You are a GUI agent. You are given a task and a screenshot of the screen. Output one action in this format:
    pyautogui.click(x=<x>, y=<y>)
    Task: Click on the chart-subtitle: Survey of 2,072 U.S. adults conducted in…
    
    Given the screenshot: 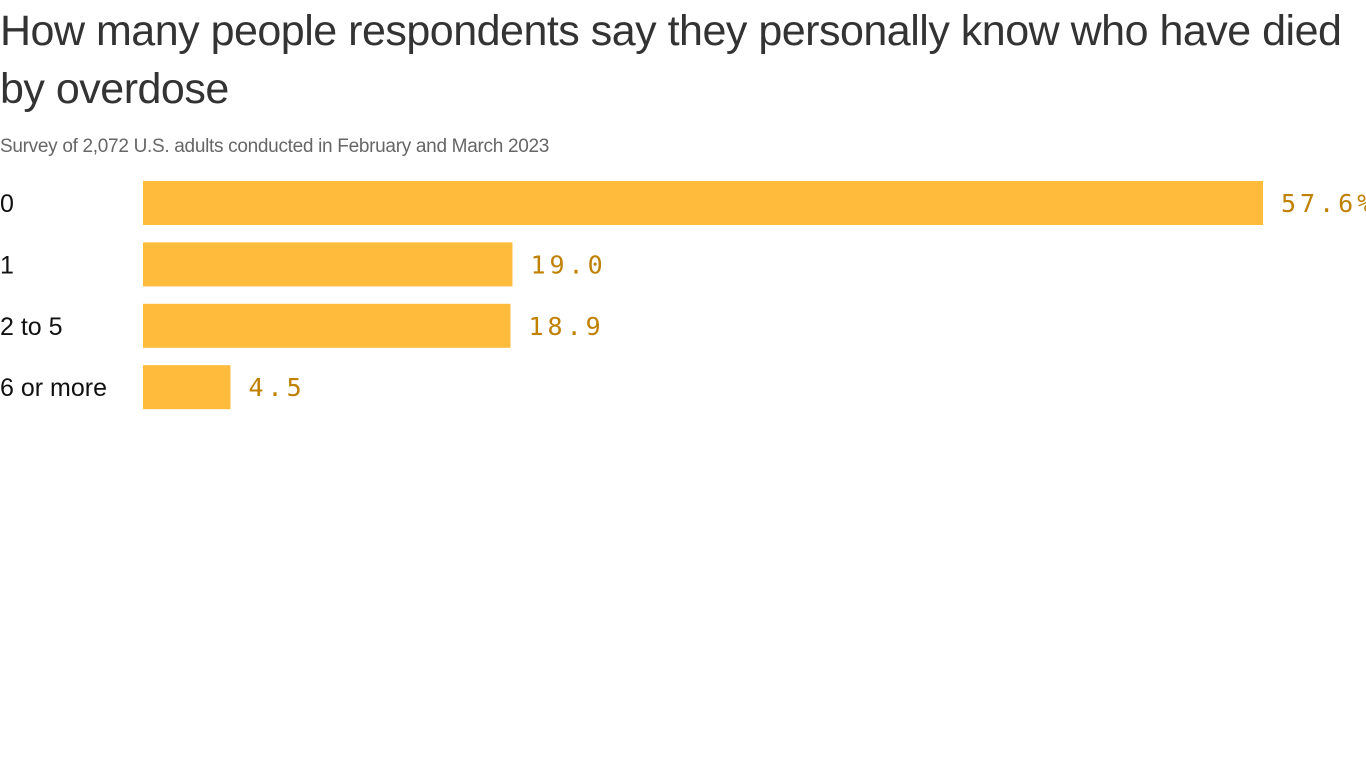 What is the action you would take?
    pyautogui.click(x=275, y=146)
    